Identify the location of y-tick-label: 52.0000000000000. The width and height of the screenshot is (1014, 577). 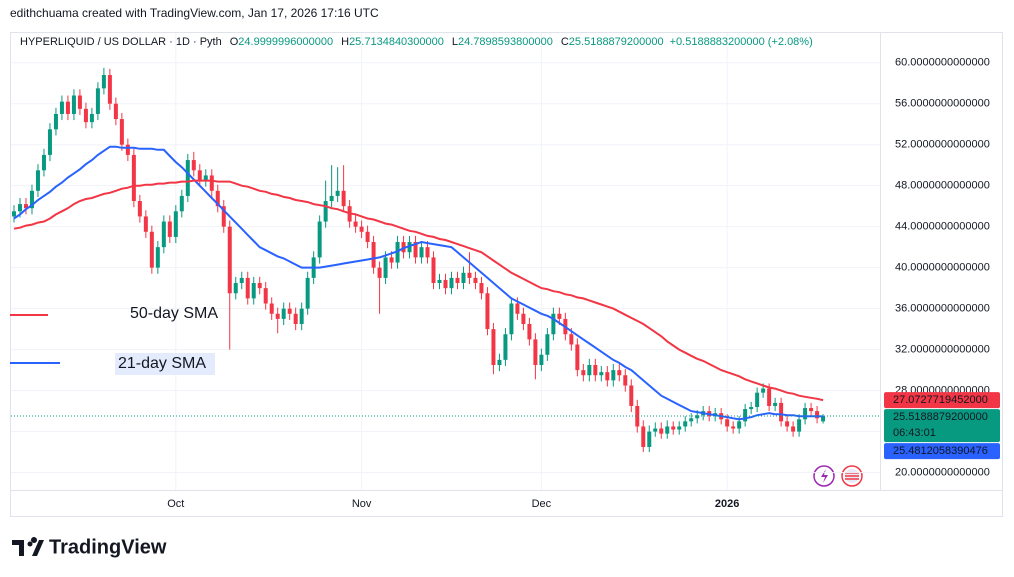
(942, 145).